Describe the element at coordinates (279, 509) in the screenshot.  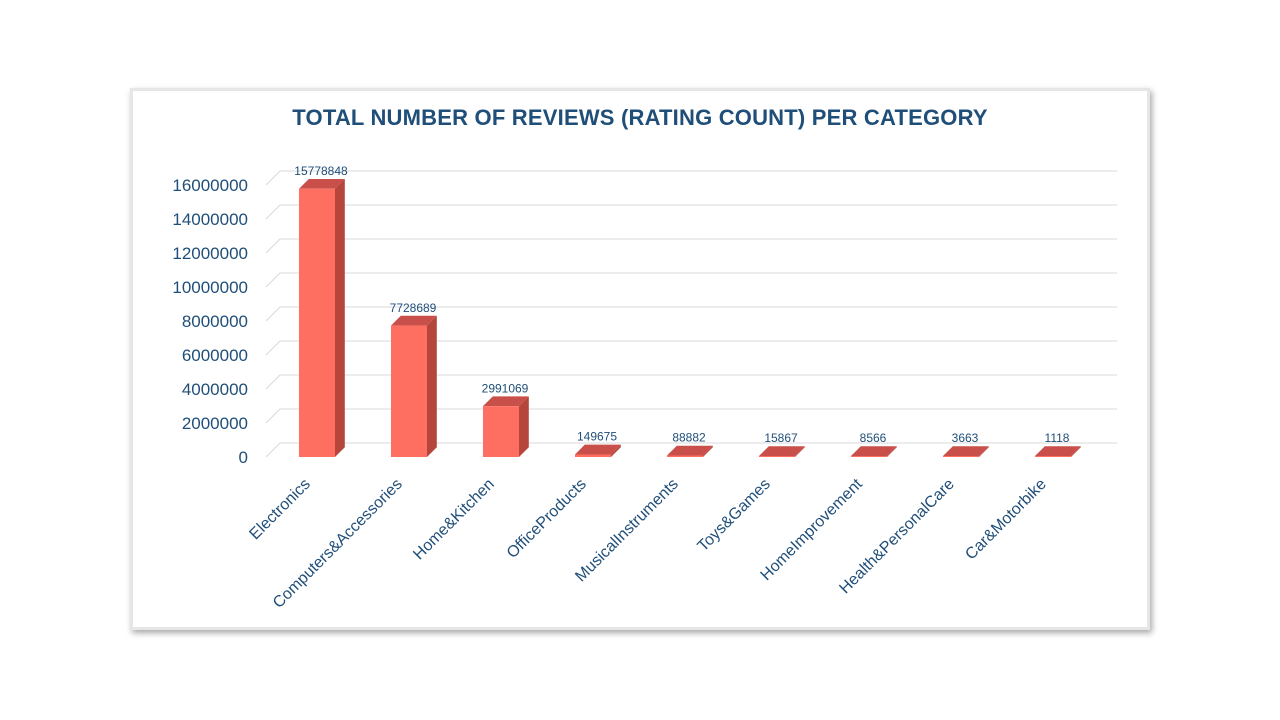
I see `x-tick-label: Electronics` at that location.